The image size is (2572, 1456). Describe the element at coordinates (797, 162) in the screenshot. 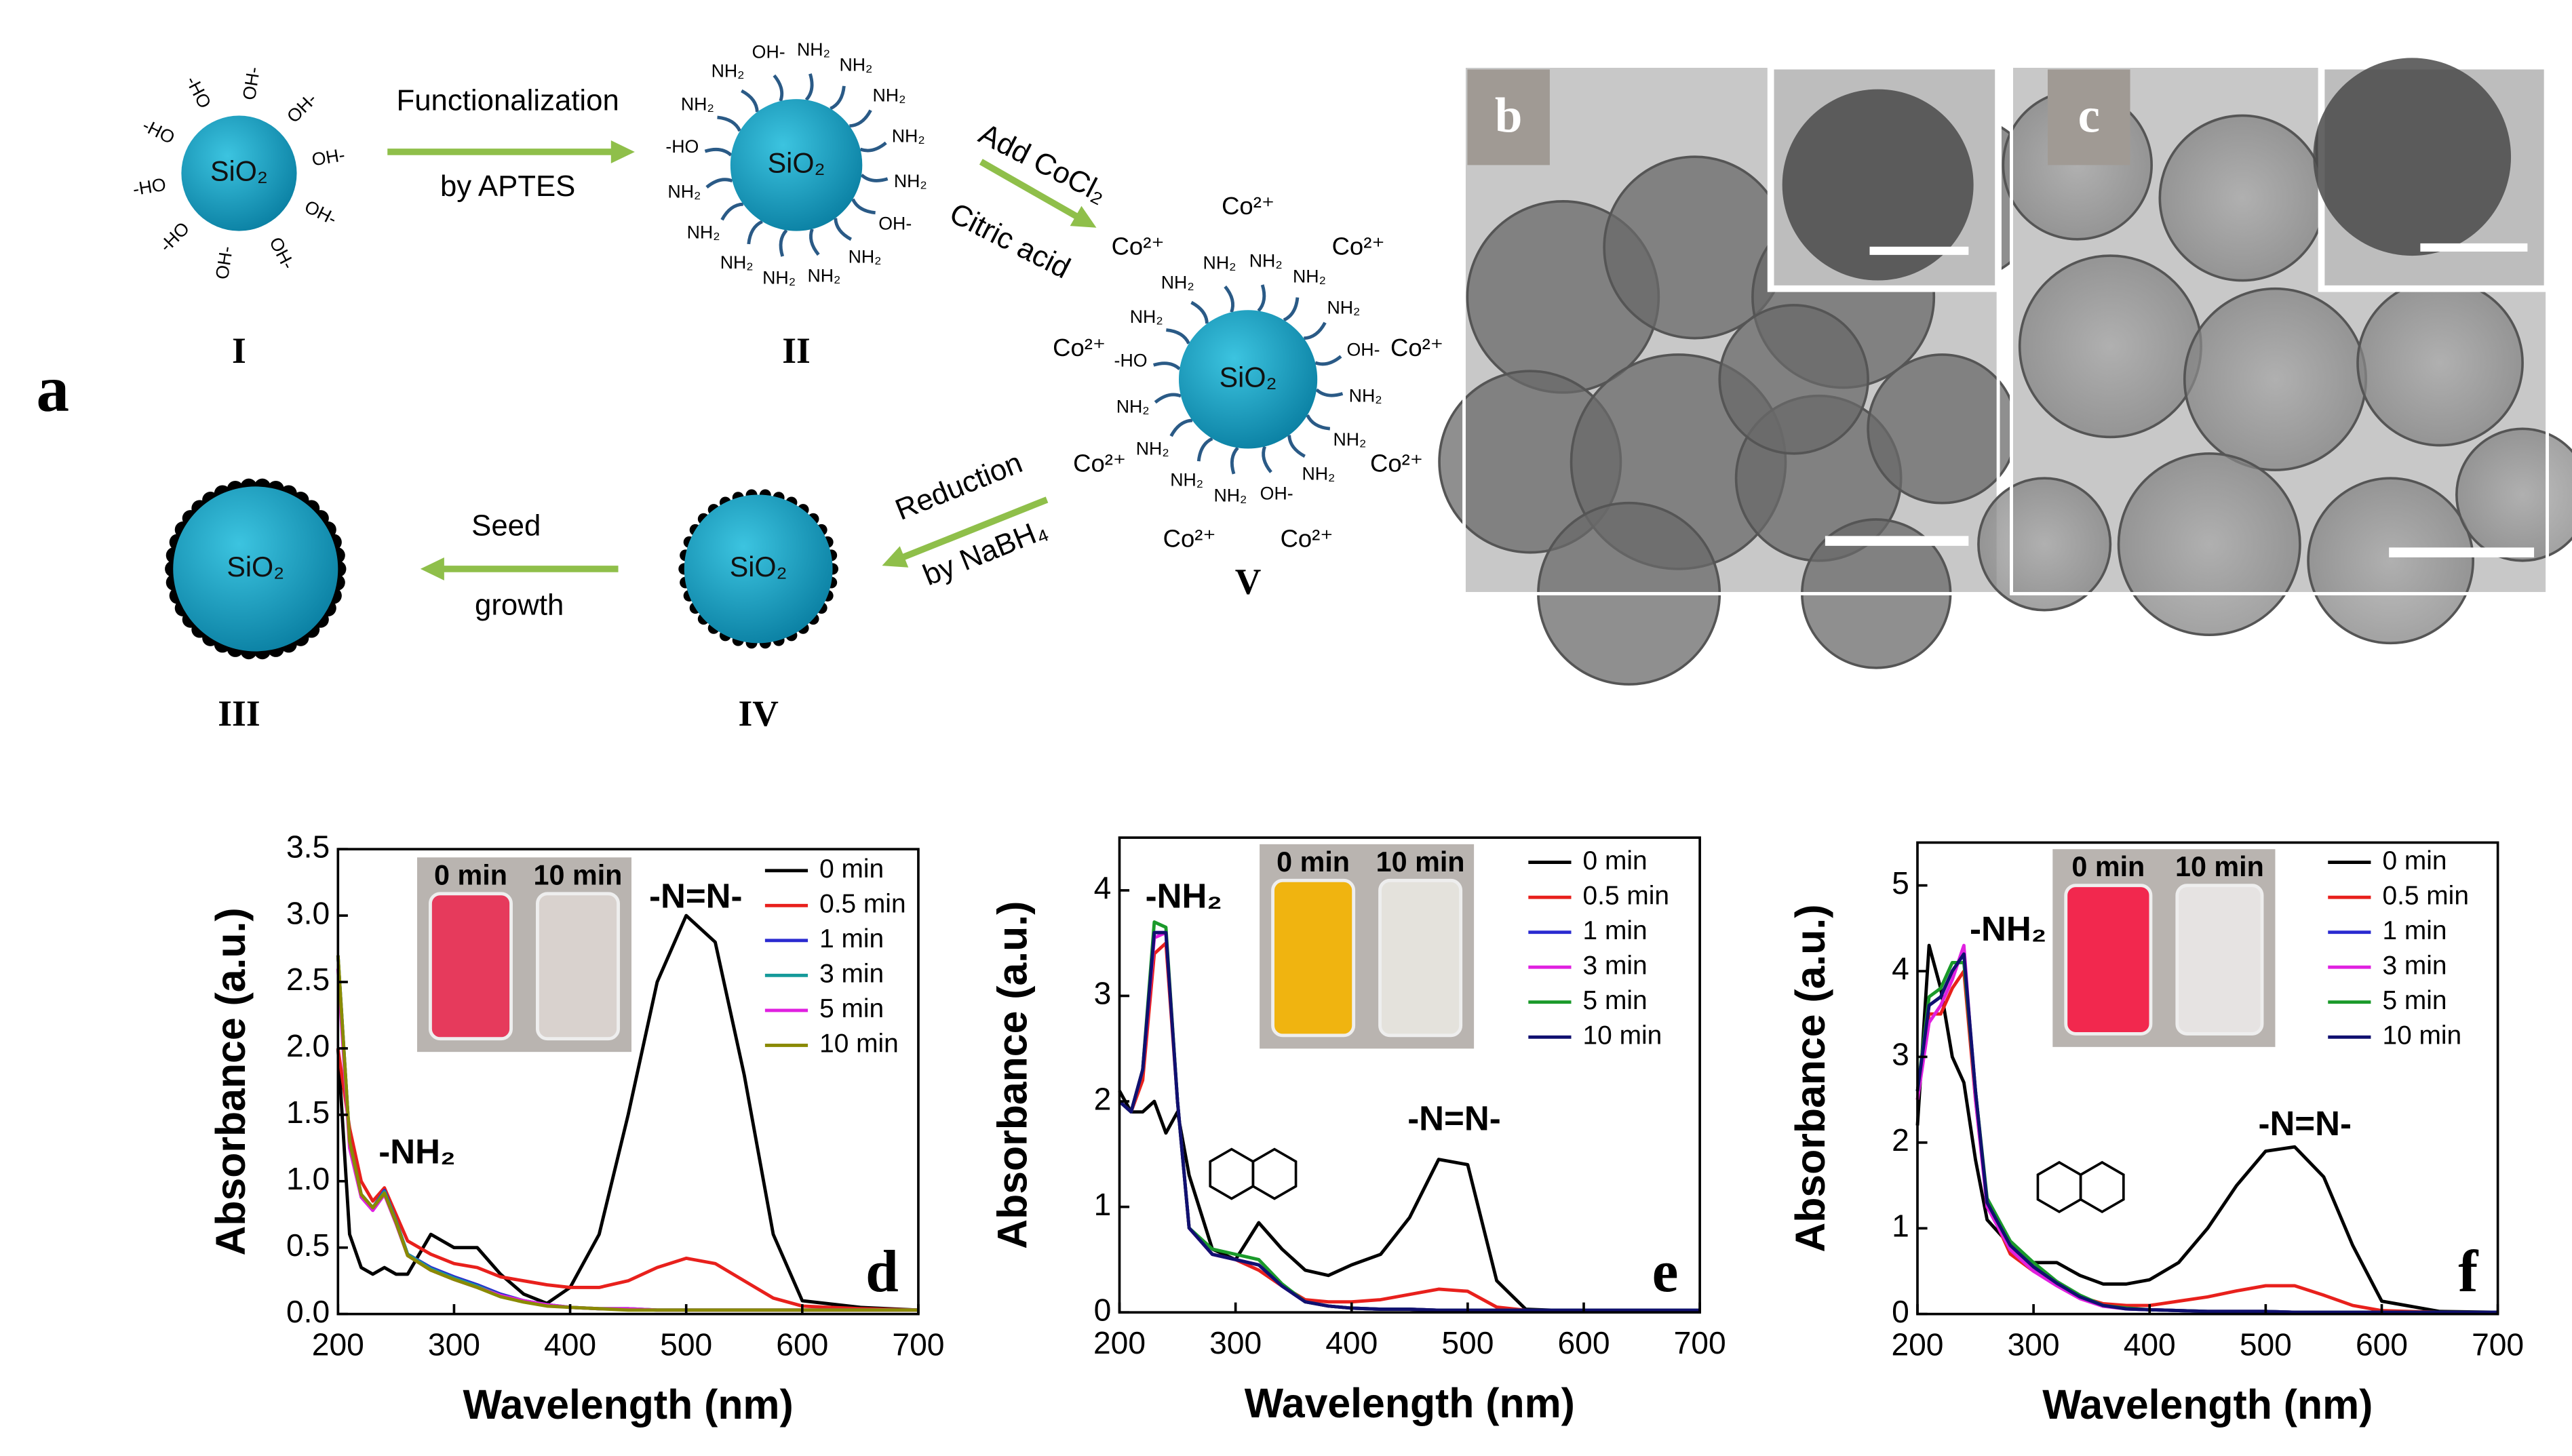

I see `core-label: SiO₂` at that location.